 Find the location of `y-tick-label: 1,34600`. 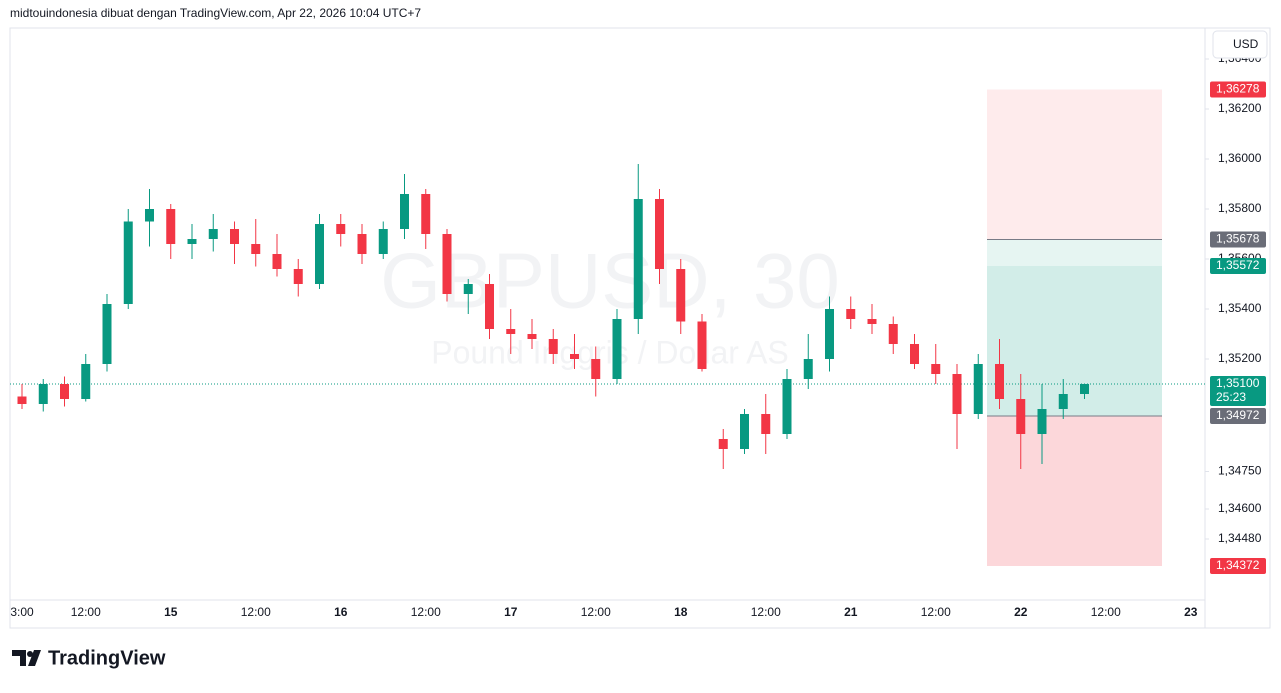

y-tick-label: 1,34600 is located at coordinates (1240, 508).